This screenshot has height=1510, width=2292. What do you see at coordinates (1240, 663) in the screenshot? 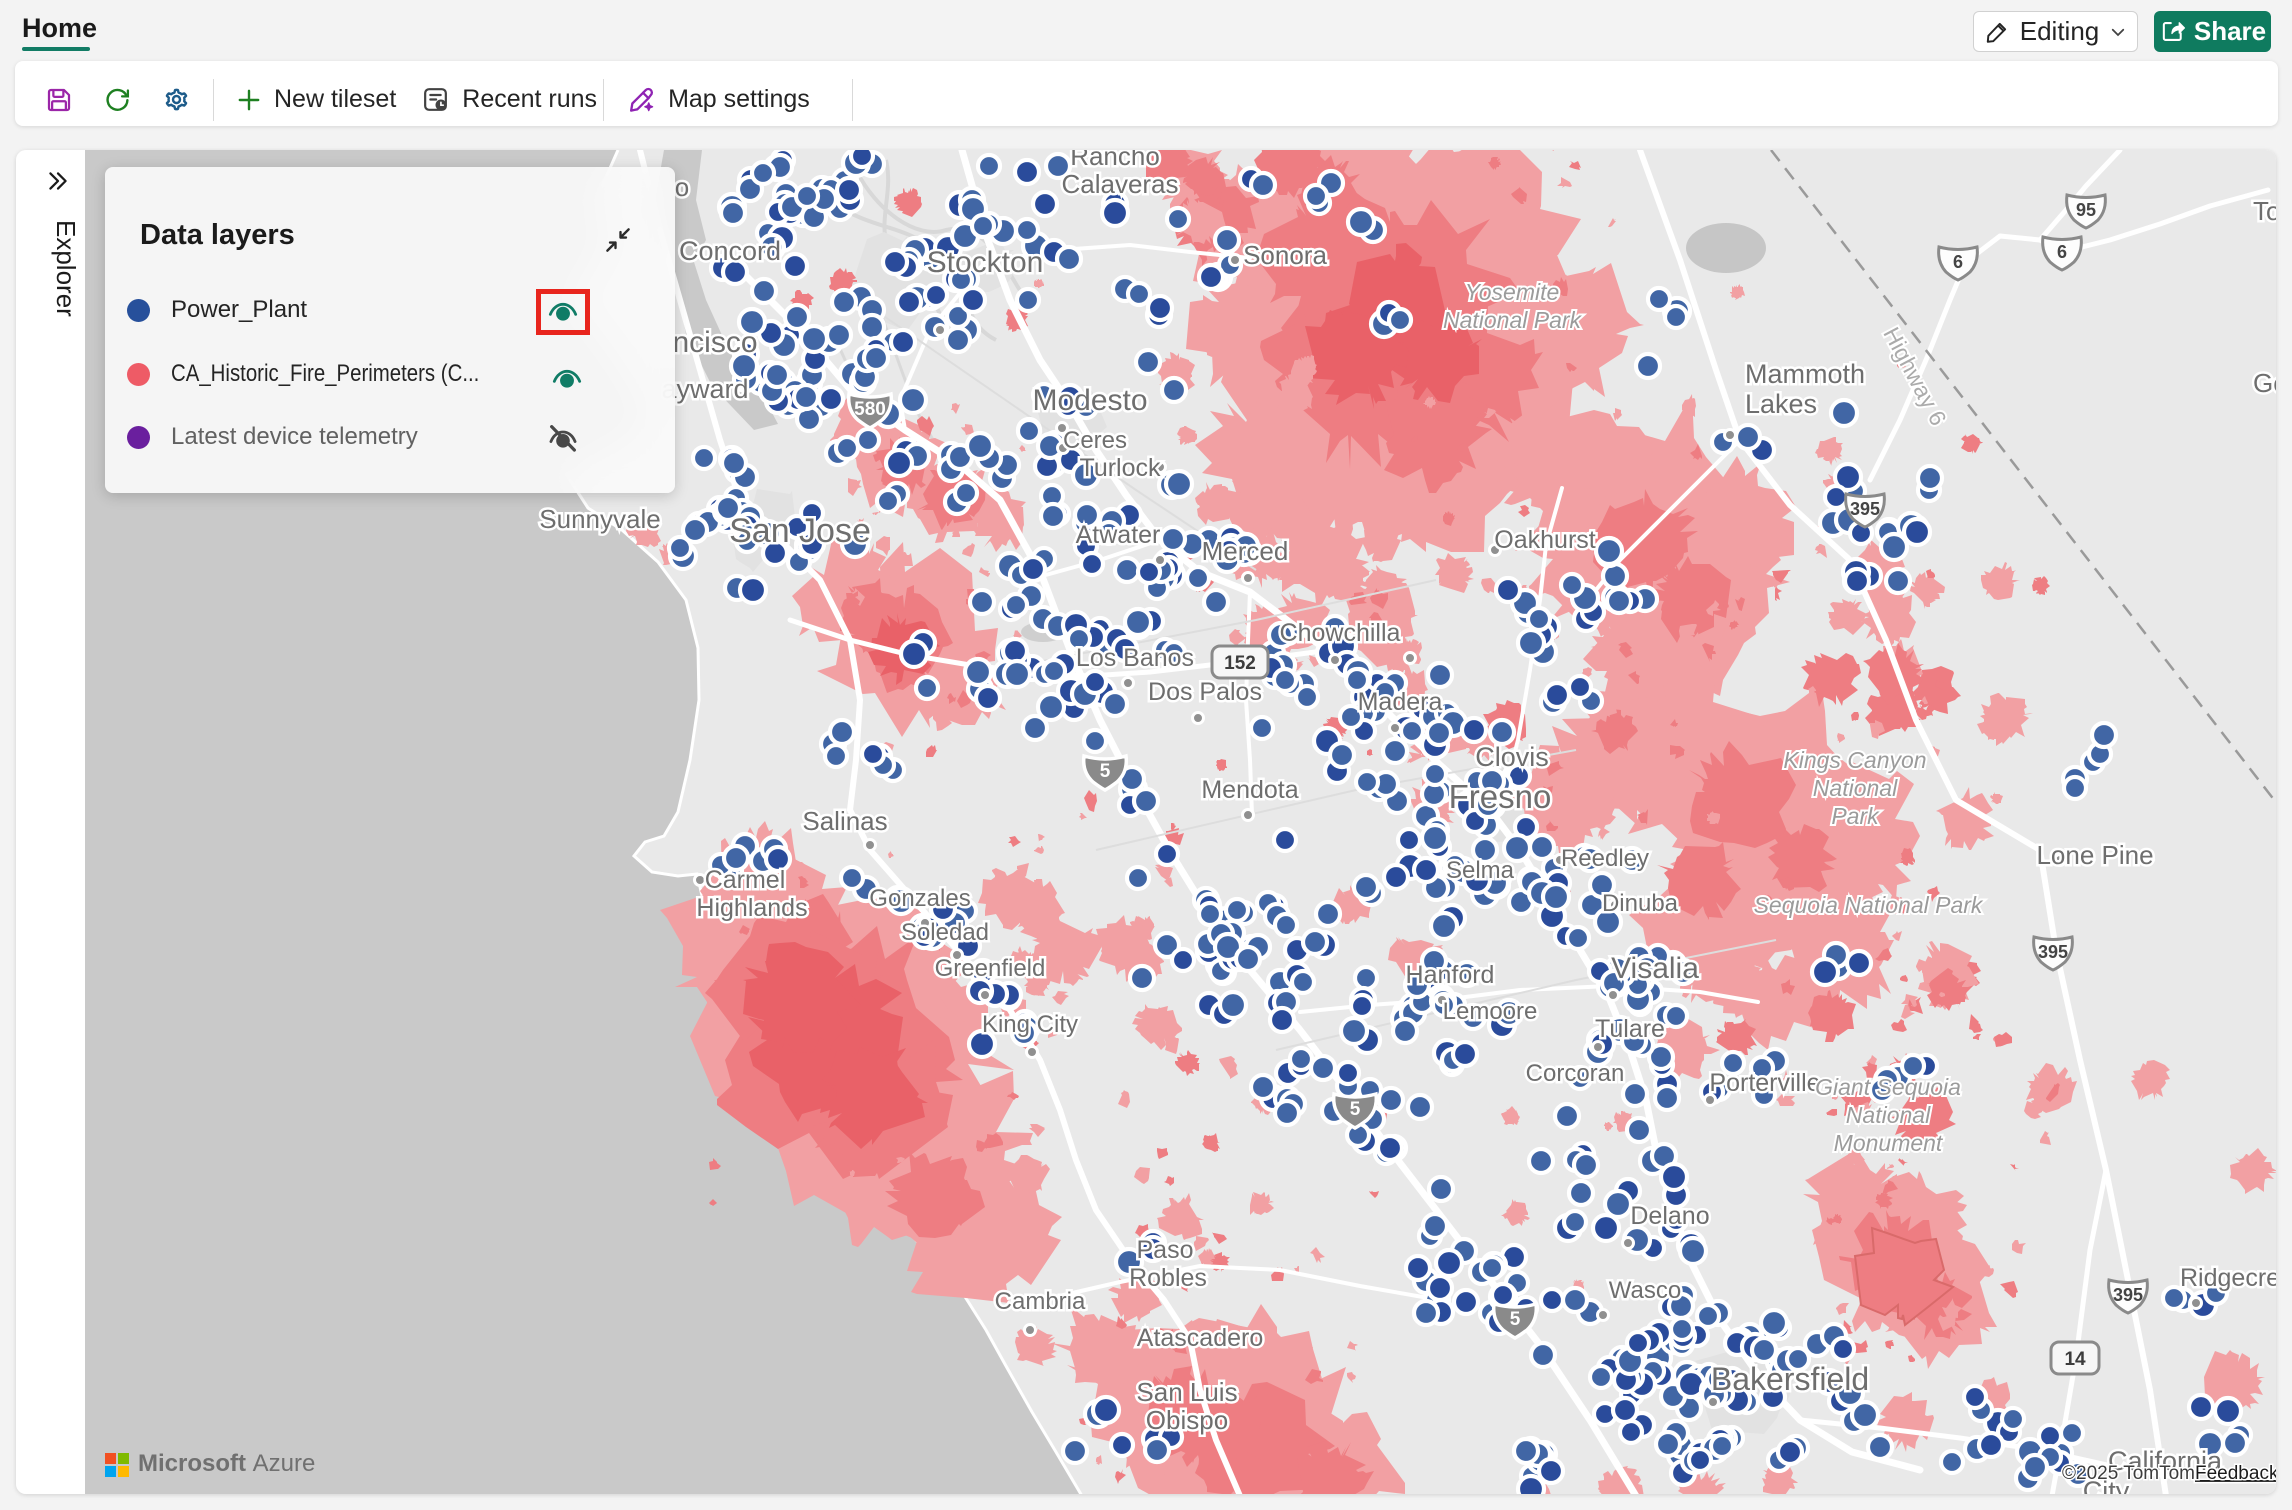
I see `svg-text: 152` at bounding box center [1240, 663].